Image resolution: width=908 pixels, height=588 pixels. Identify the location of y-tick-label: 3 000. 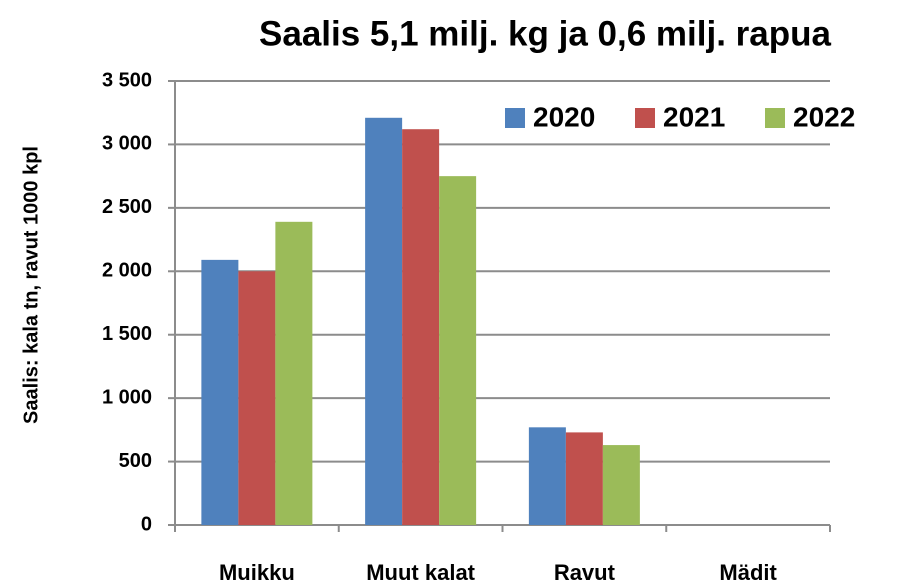
(127, 144).